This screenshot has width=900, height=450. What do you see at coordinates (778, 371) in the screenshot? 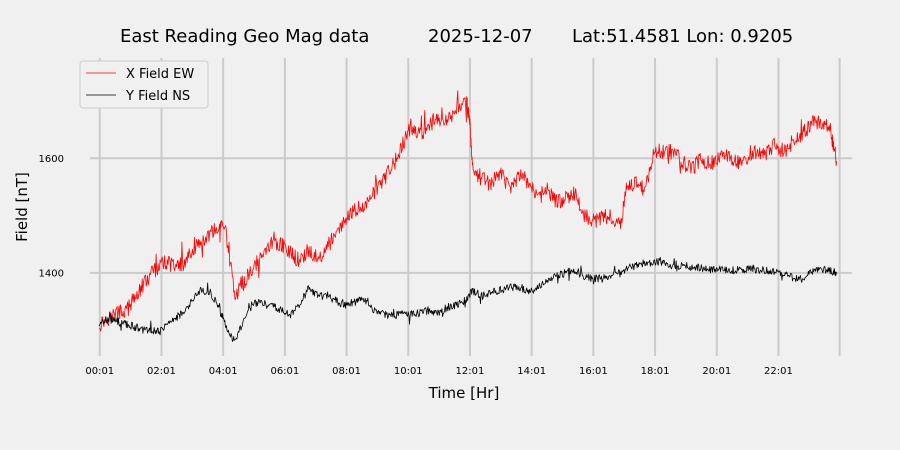
I see `x-tick-label: 22:01` at bounding box center [778, 371].